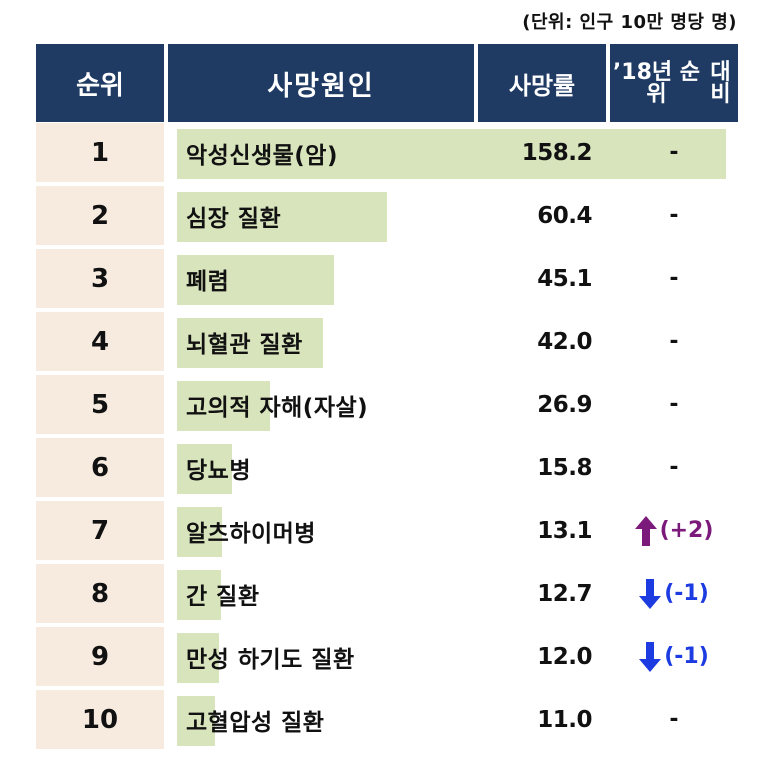 The height and width of the screenshot is (765, 759). Describe the element at coordinates (564, 341) in the screenshot. I see `rate-label: 42.0` at that location.